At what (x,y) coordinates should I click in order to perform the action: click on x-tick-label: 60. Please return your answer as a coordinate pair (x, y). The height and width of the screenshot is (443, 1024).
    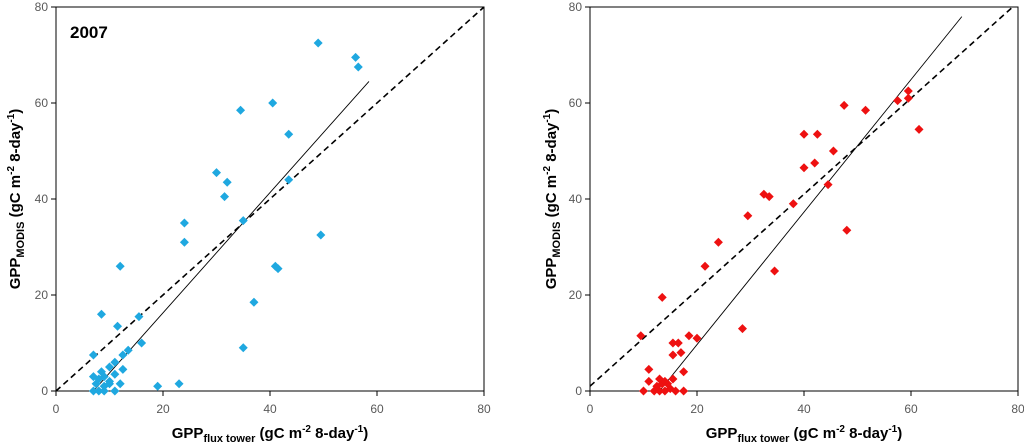
    Looking at the image, I should click on (911, 409).